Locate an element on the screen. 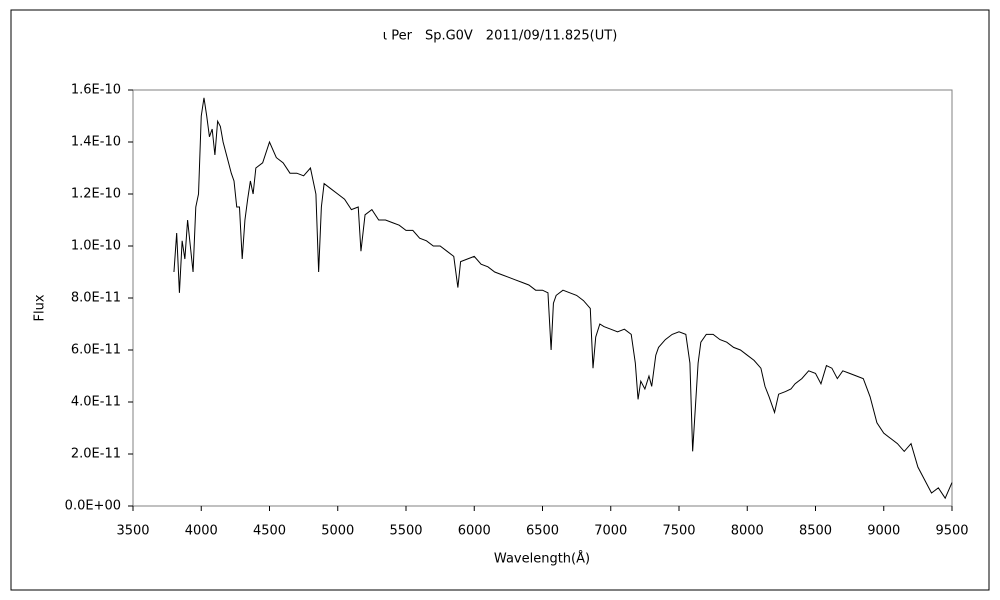 The width and height of the screenshot is (1000, 600). y-tick-label: 1.4E-10 is located at coordinates (96, 142).